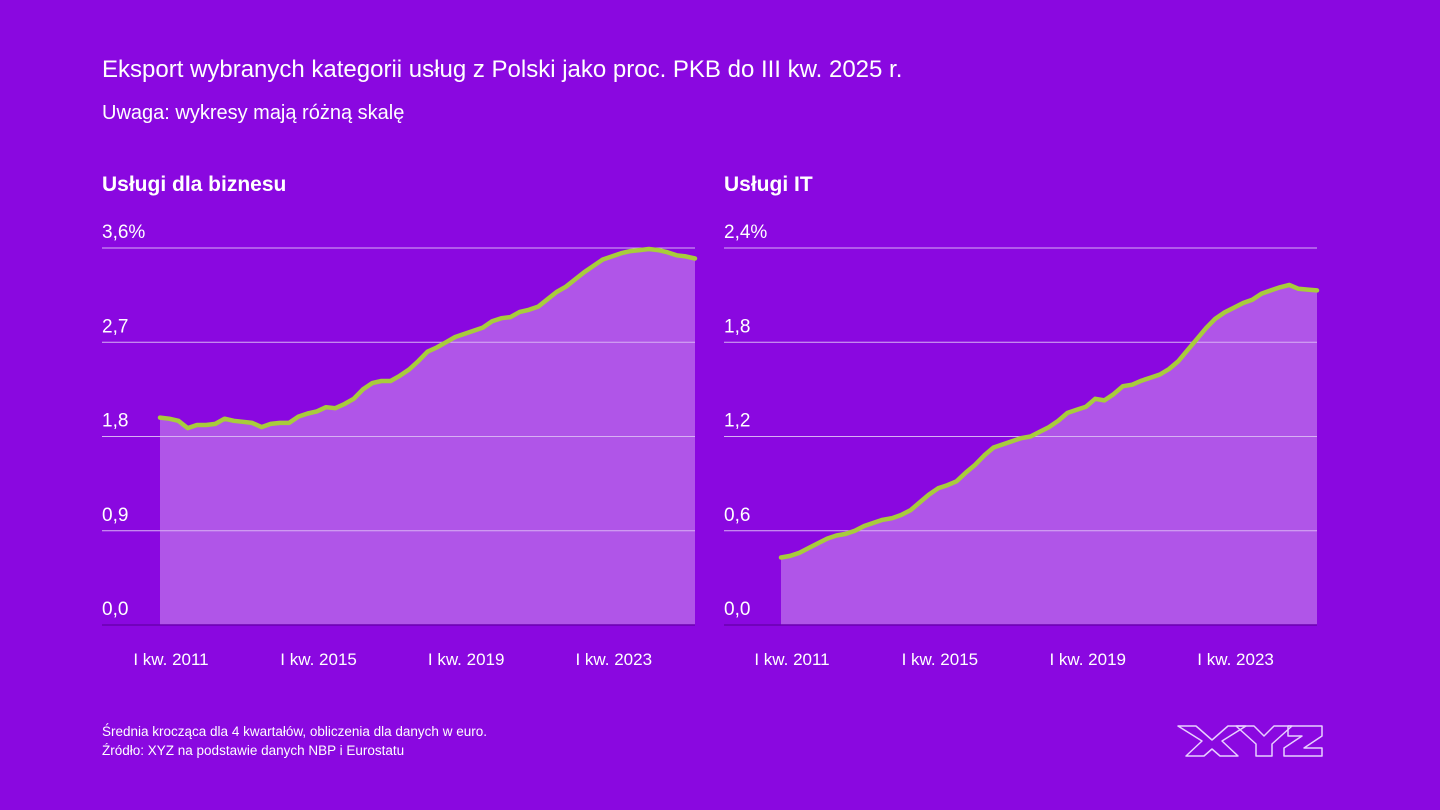 The height and width of the screenshot is (810, 1440). What do you see at coordinates (745, 232) in the screenshot?
I see `y-tick-label: 2,4%` at bounding box center [745, 232].